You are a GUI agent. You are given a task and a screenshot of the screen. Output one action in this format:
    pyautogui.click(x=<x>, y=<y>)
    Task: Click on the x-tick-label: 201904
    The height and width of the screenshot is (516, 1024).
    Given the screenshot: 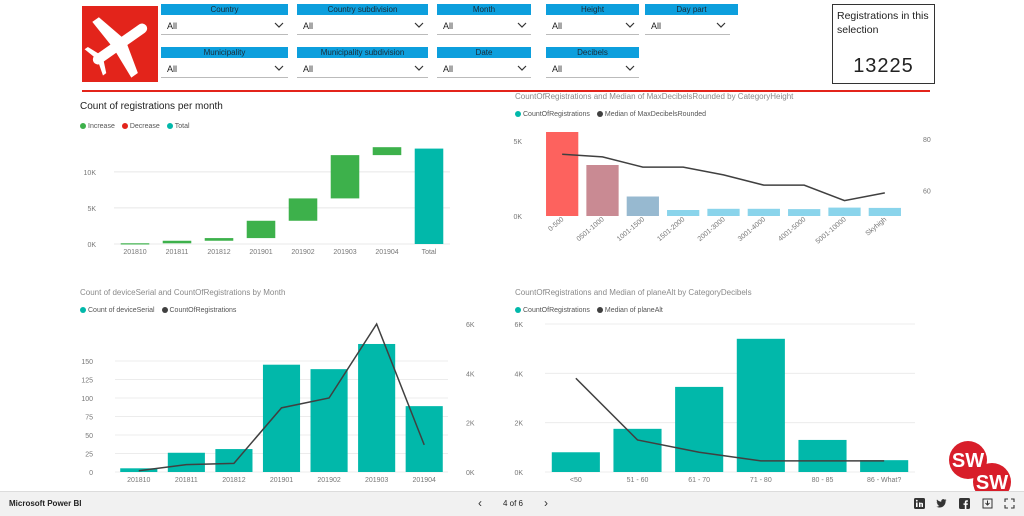 What is the action you would take?
    pyautogui.click(x=424, y=480)
    